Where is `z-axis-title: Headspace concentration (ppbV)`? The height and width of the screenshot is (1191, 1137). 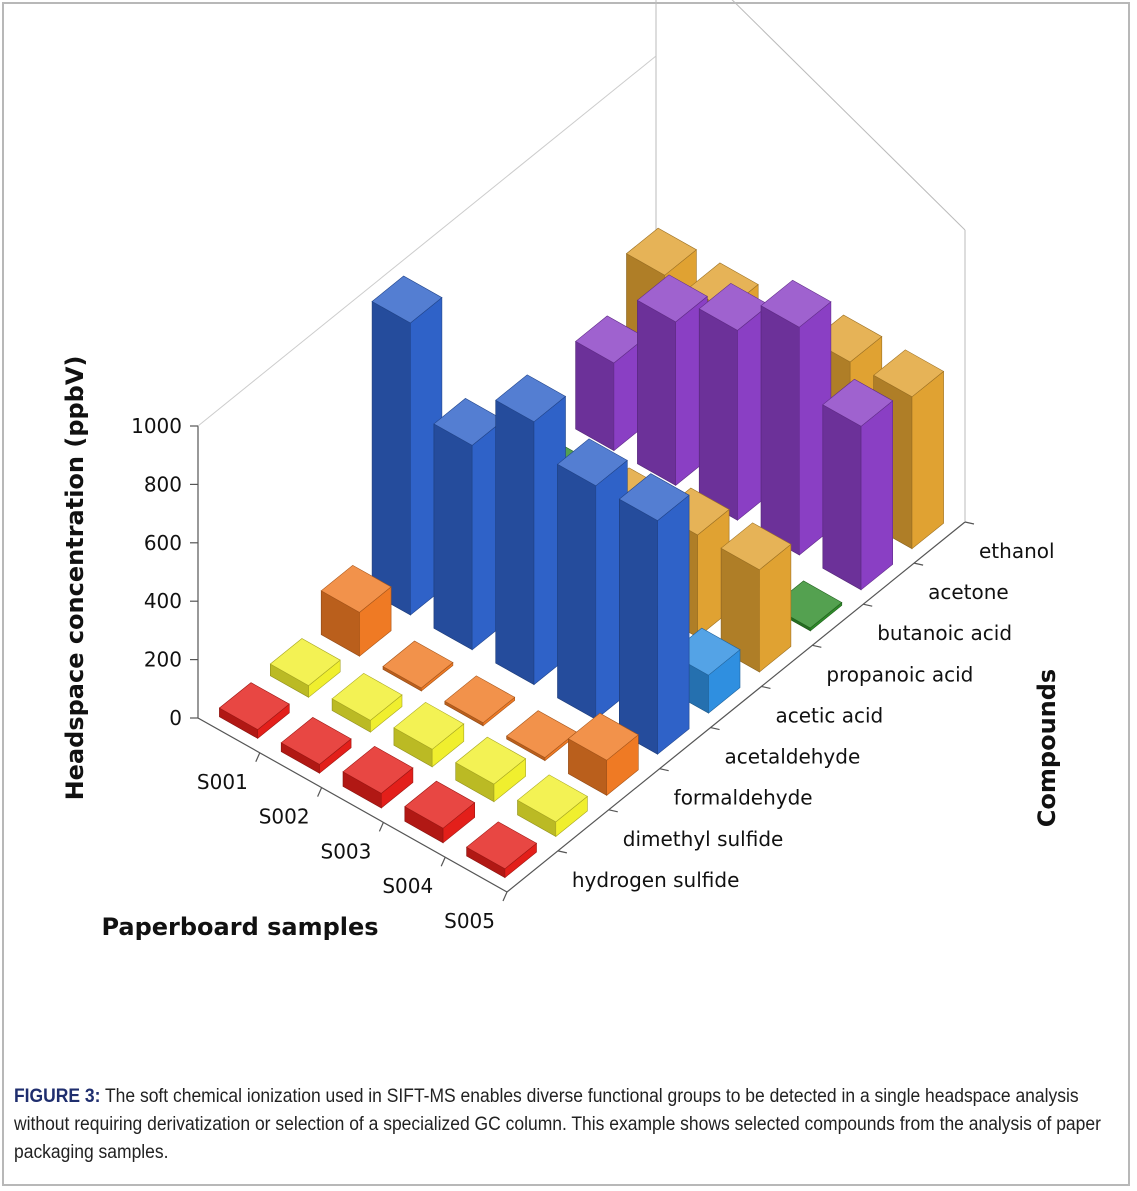 z-axis-title: Headspace concentration (ppbV) is located at coordinates (75, 578).